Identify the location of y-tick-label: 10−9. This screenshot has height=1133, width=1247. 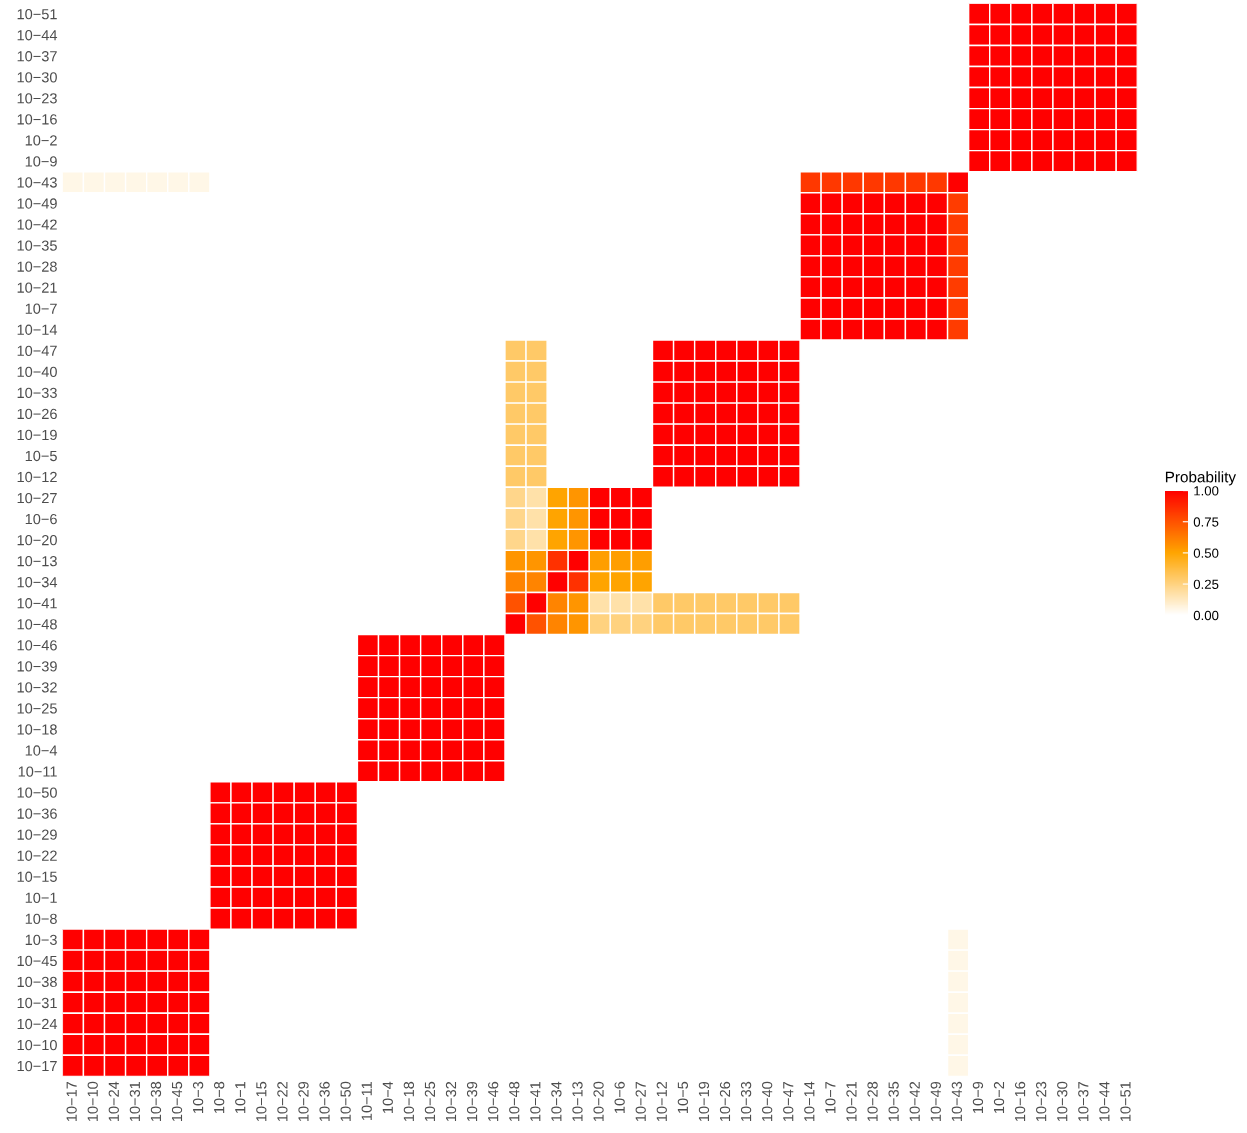
(41, 161).